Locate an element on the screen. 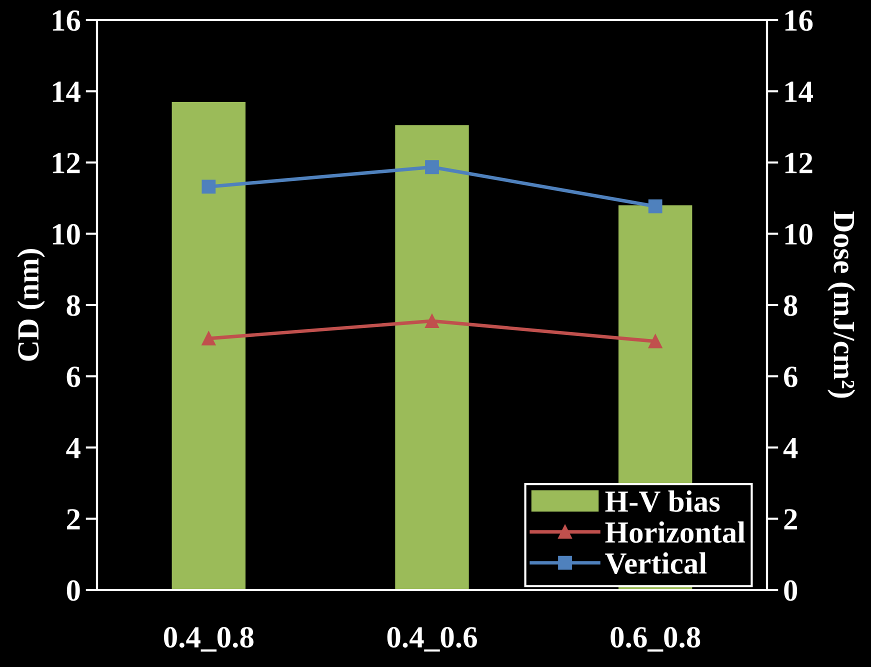 The height and width of the screenshot is (667, 871). y2-axis-title: Dose (mJ/cm²) is located at coordinates (841, 304).